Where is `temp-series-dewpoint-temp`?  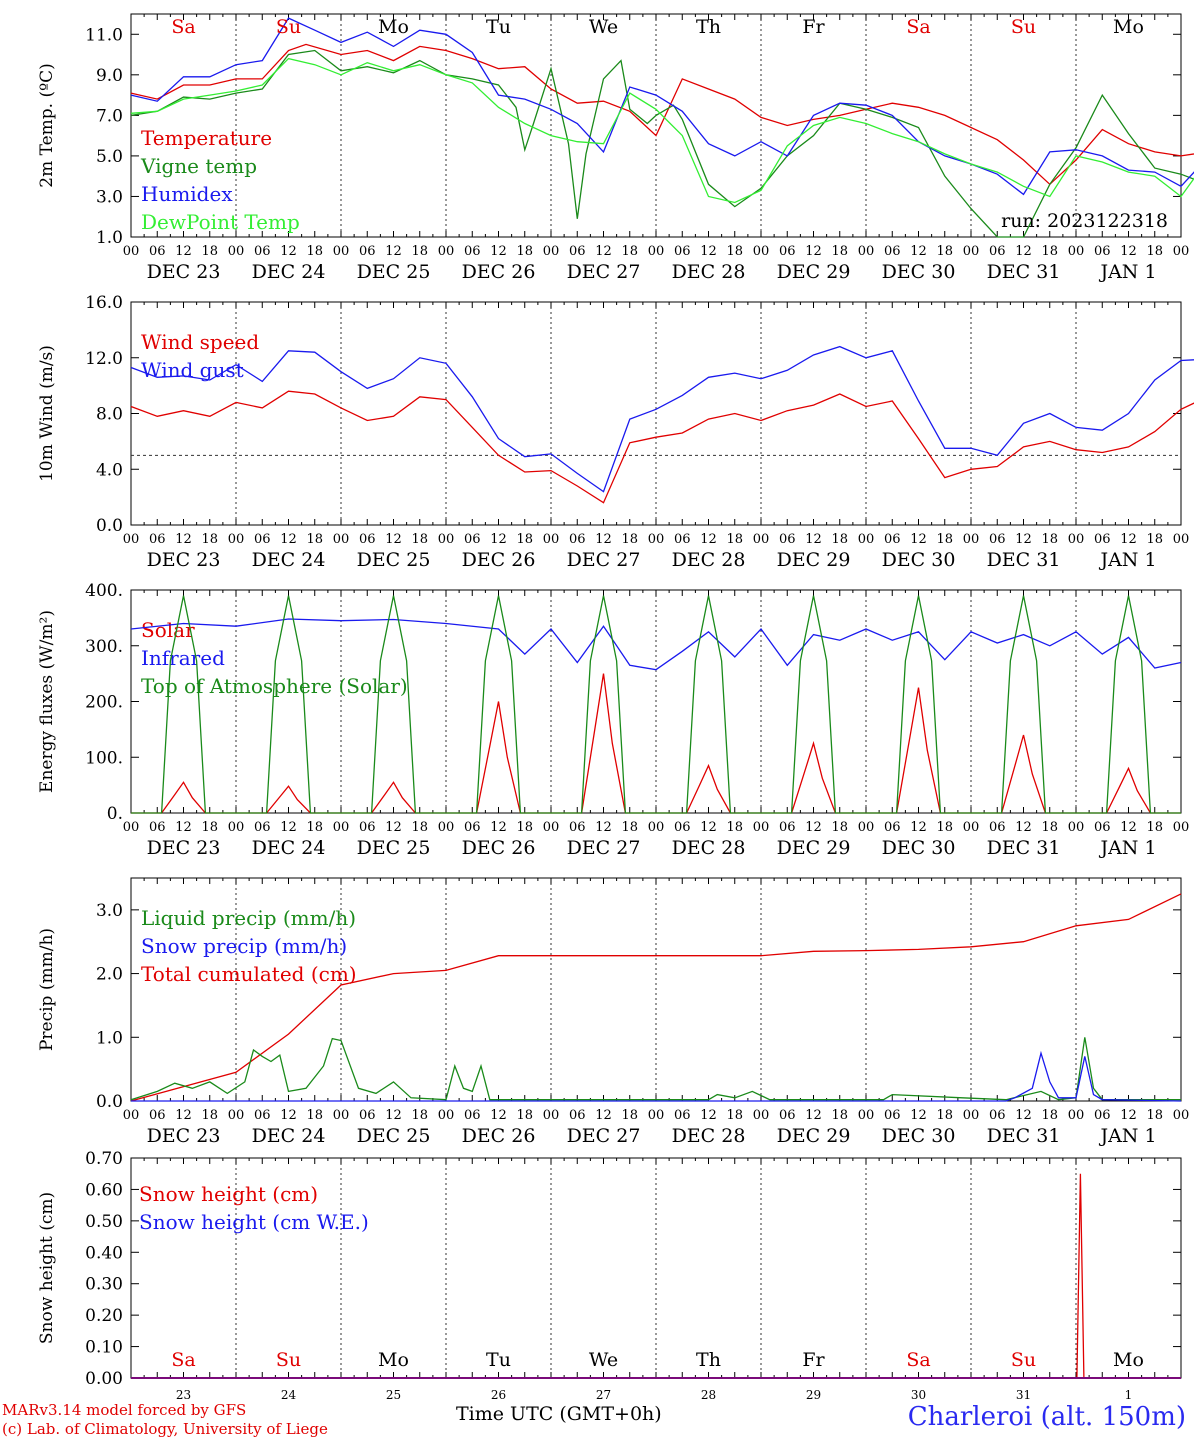
temp-series-dewpoint-temp is located at coordinates (662, 130).